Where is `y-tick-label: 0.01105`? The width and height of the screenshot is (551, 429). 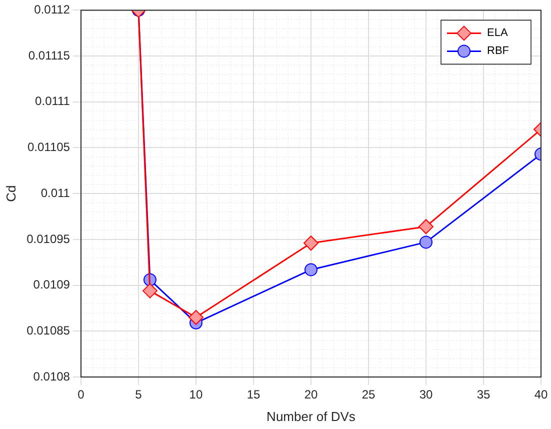
y-tick-label: 0.01105 is located at coordinates (48, 147).